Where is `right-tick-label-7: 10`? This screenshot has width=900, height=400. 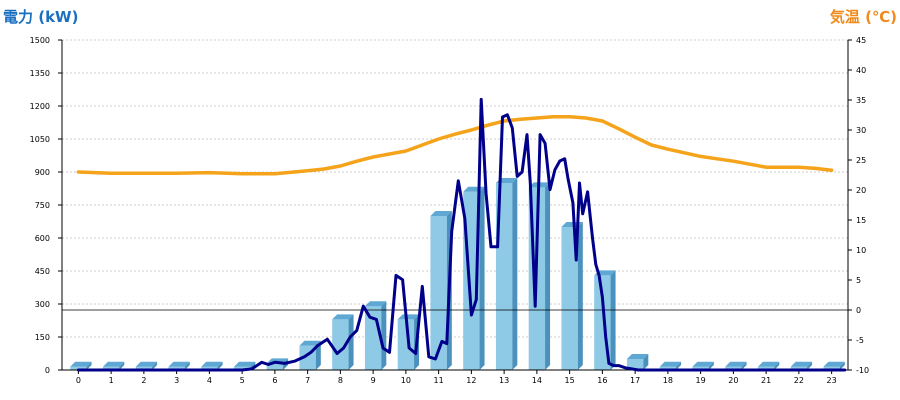
right-tick-label-7: 10 is located at coordinates (861, 250).